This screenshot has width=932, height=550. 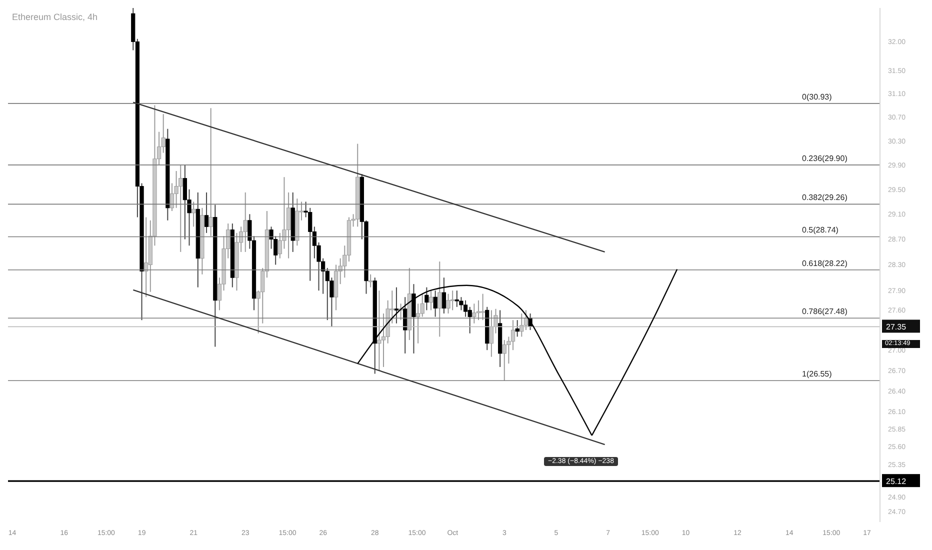 What do you see at coordinates (825, 197) in the screenshot?
I see `ref-line-label: 0.382(29.26)` at bounding box center [825, 197].